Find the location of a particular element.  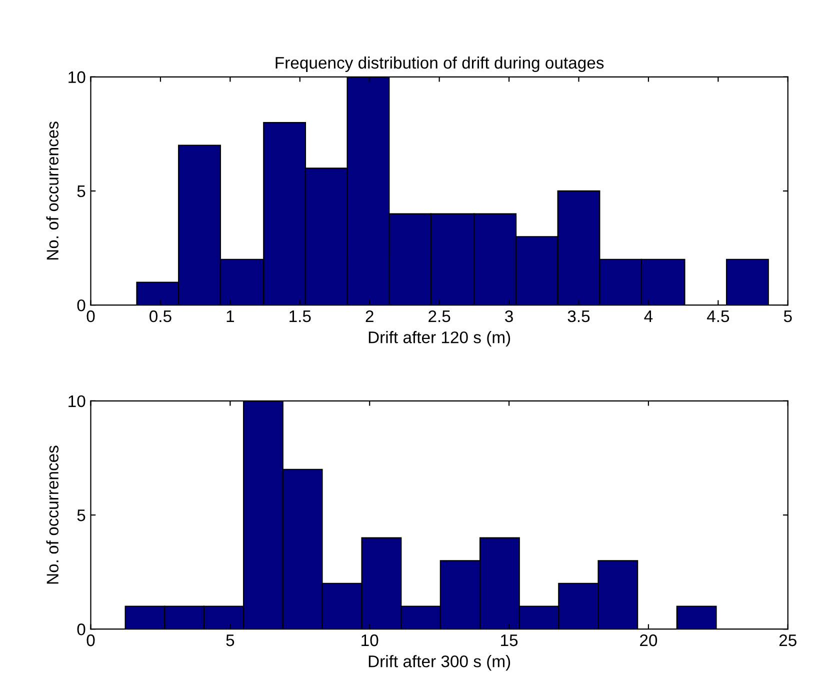

chart-title: Frequency distribution of drift during outages is located at coordinates (440, 64).